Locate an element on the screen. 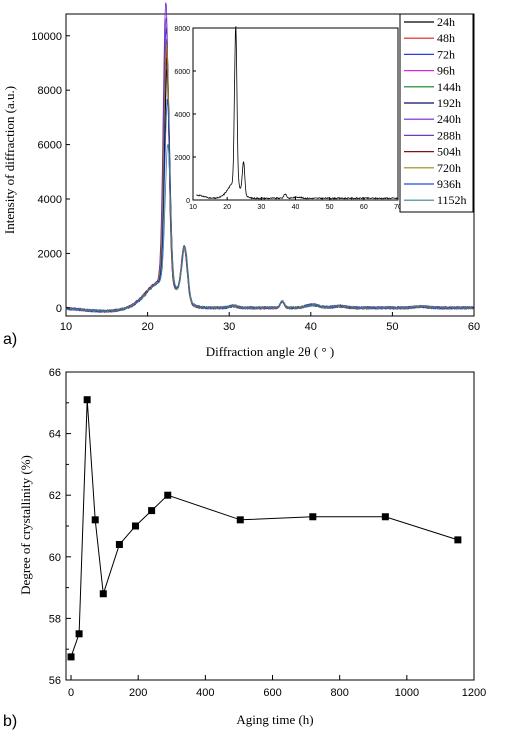 The width and height of the screenshot is (509, 737). inset-x-tick-label: 70 is located at coordinates (398, 207).